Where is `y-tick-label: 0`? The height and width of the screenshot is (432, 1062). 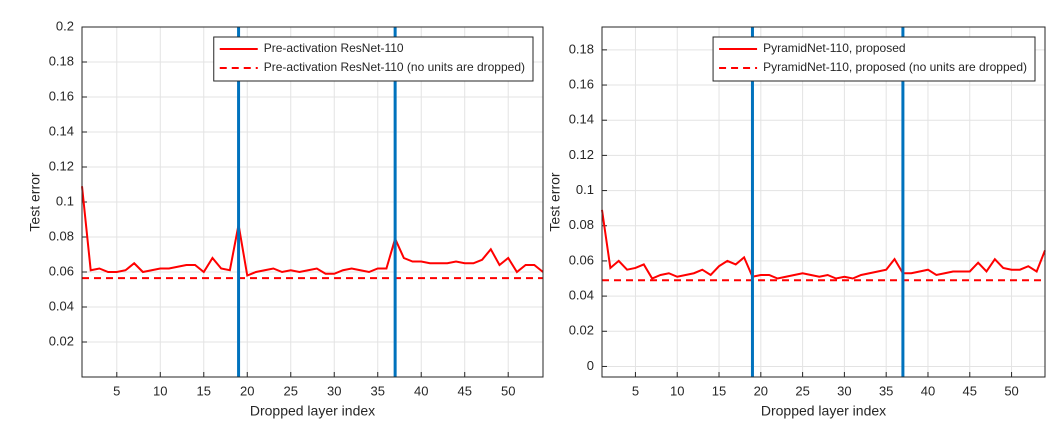 y-tick-label: 0 is located at coordinates (590, 365).